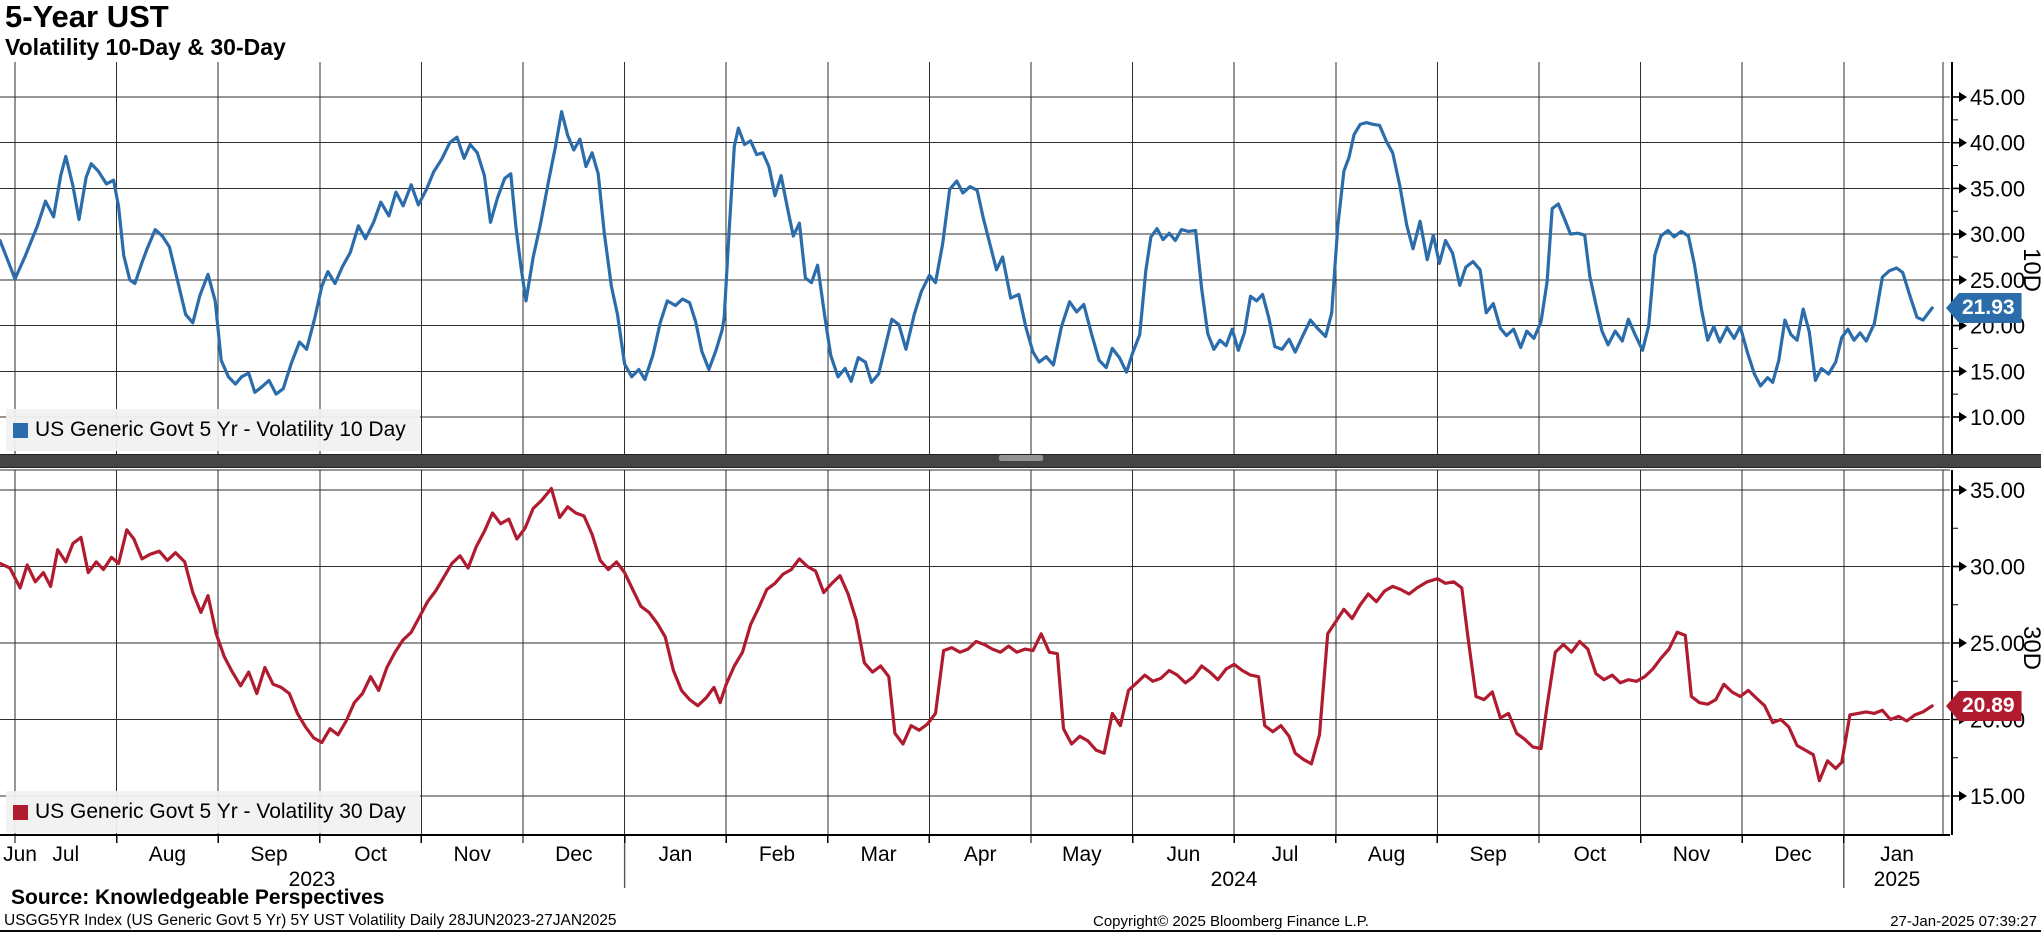  I want to click on window-bottom-edge, so click(1020, 931).